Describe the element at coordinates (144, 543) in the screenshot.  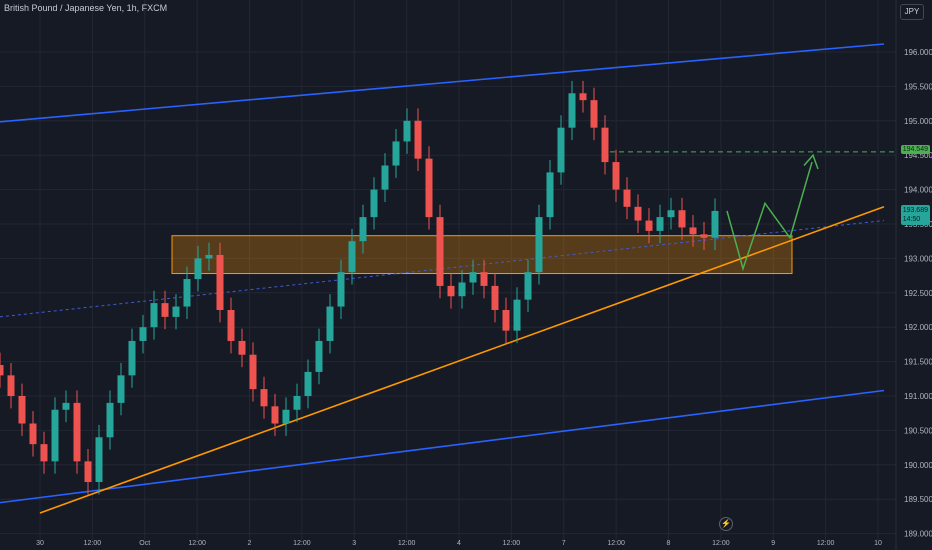
I see `time-tick-label: Oct` at that location.